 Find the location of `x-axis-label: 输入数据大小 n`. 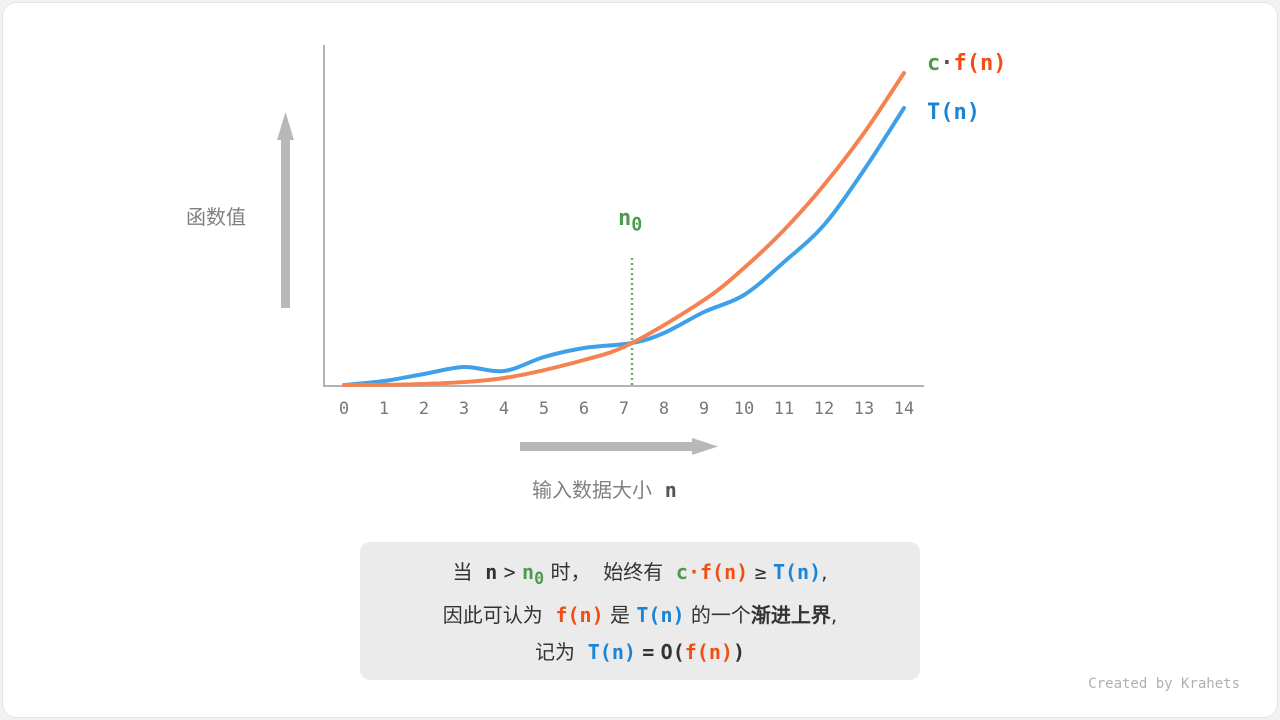

x-axis-label: 输入数据大小 n is located at coordinates (604, 488).